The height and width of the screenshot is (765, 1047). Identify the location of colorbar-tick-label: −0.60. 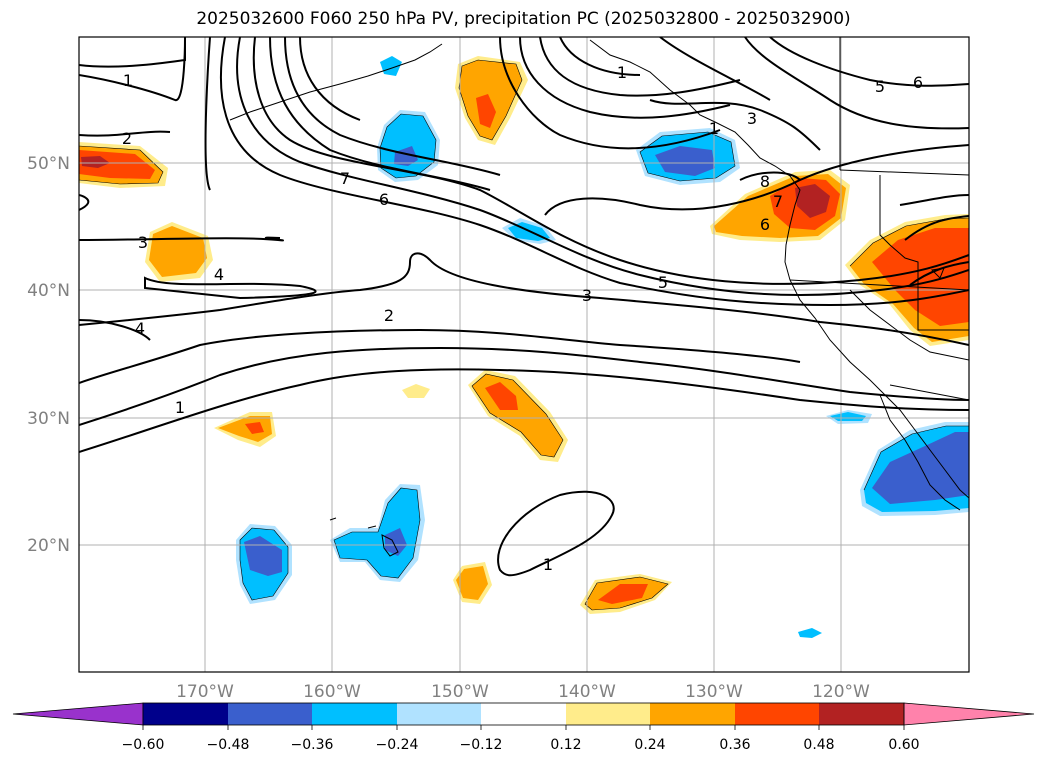
(143, 745).